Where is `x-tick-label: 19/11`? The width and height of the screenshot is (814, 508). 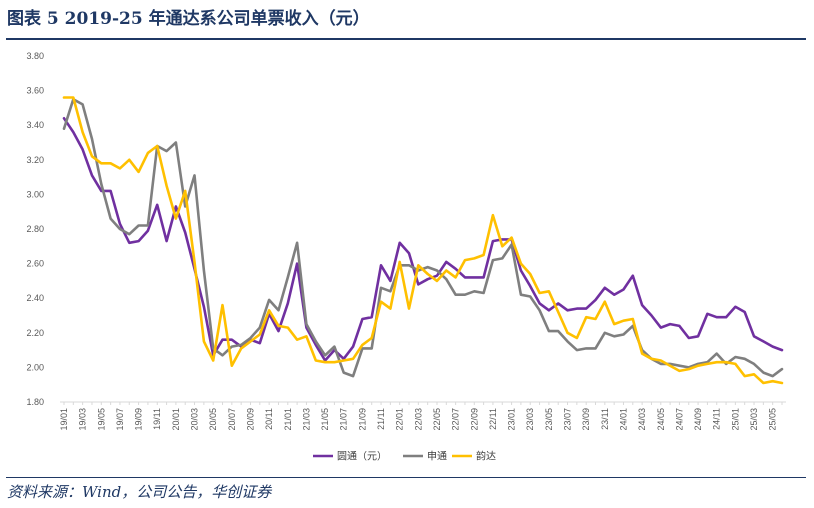 x-tick-label: 19/11 is located at coordinates (157, 419).